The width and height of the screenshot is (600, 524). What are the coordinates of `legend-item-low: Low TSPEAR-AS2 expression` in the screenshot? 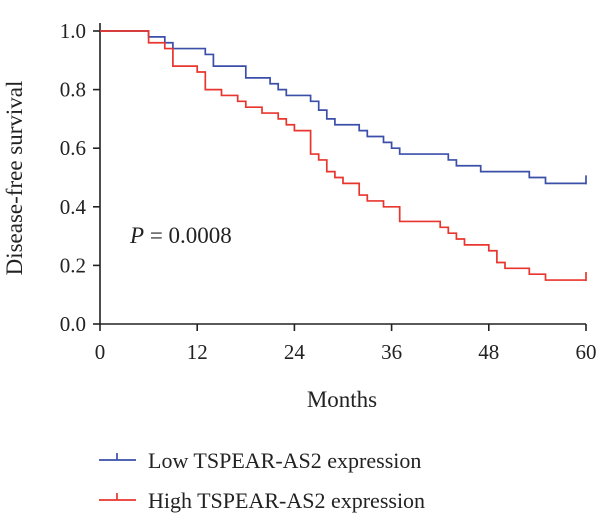 It's located at (260, 460).